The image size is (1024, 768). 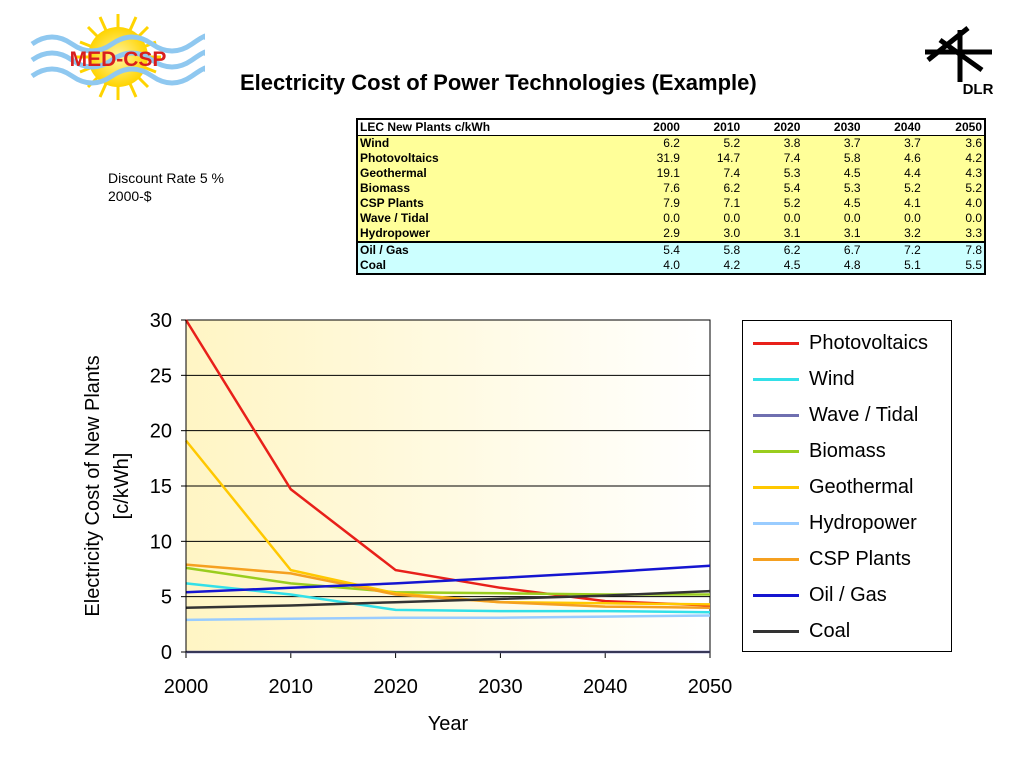 What do you see at coordinates (489, 173) in the screenshot?
I see `technology-name: Geothermal` at bounding box center [489, 173].